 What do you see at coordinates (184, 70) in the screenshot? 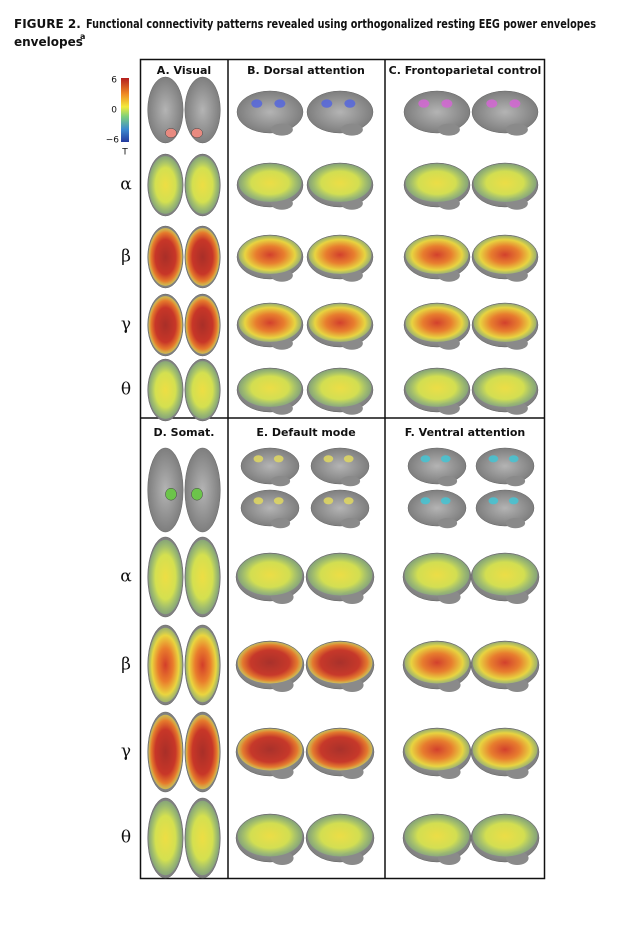
I see `panel-label: A. Visual` at bounding box center [184, 70].